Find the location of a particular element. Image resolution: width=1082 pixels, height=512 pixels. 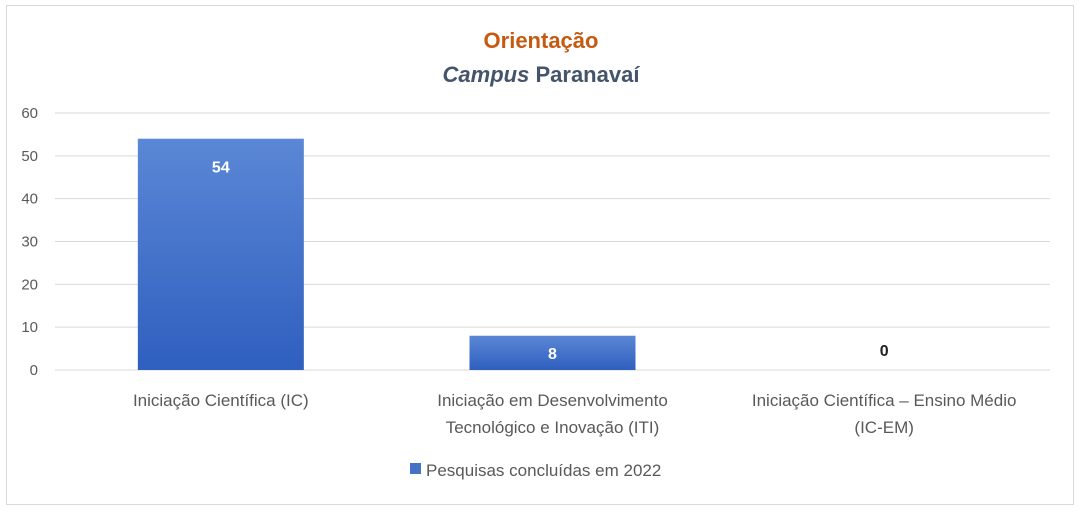

category-label-3-line-2: (IC-EM) is located at coordinates (883, 427).